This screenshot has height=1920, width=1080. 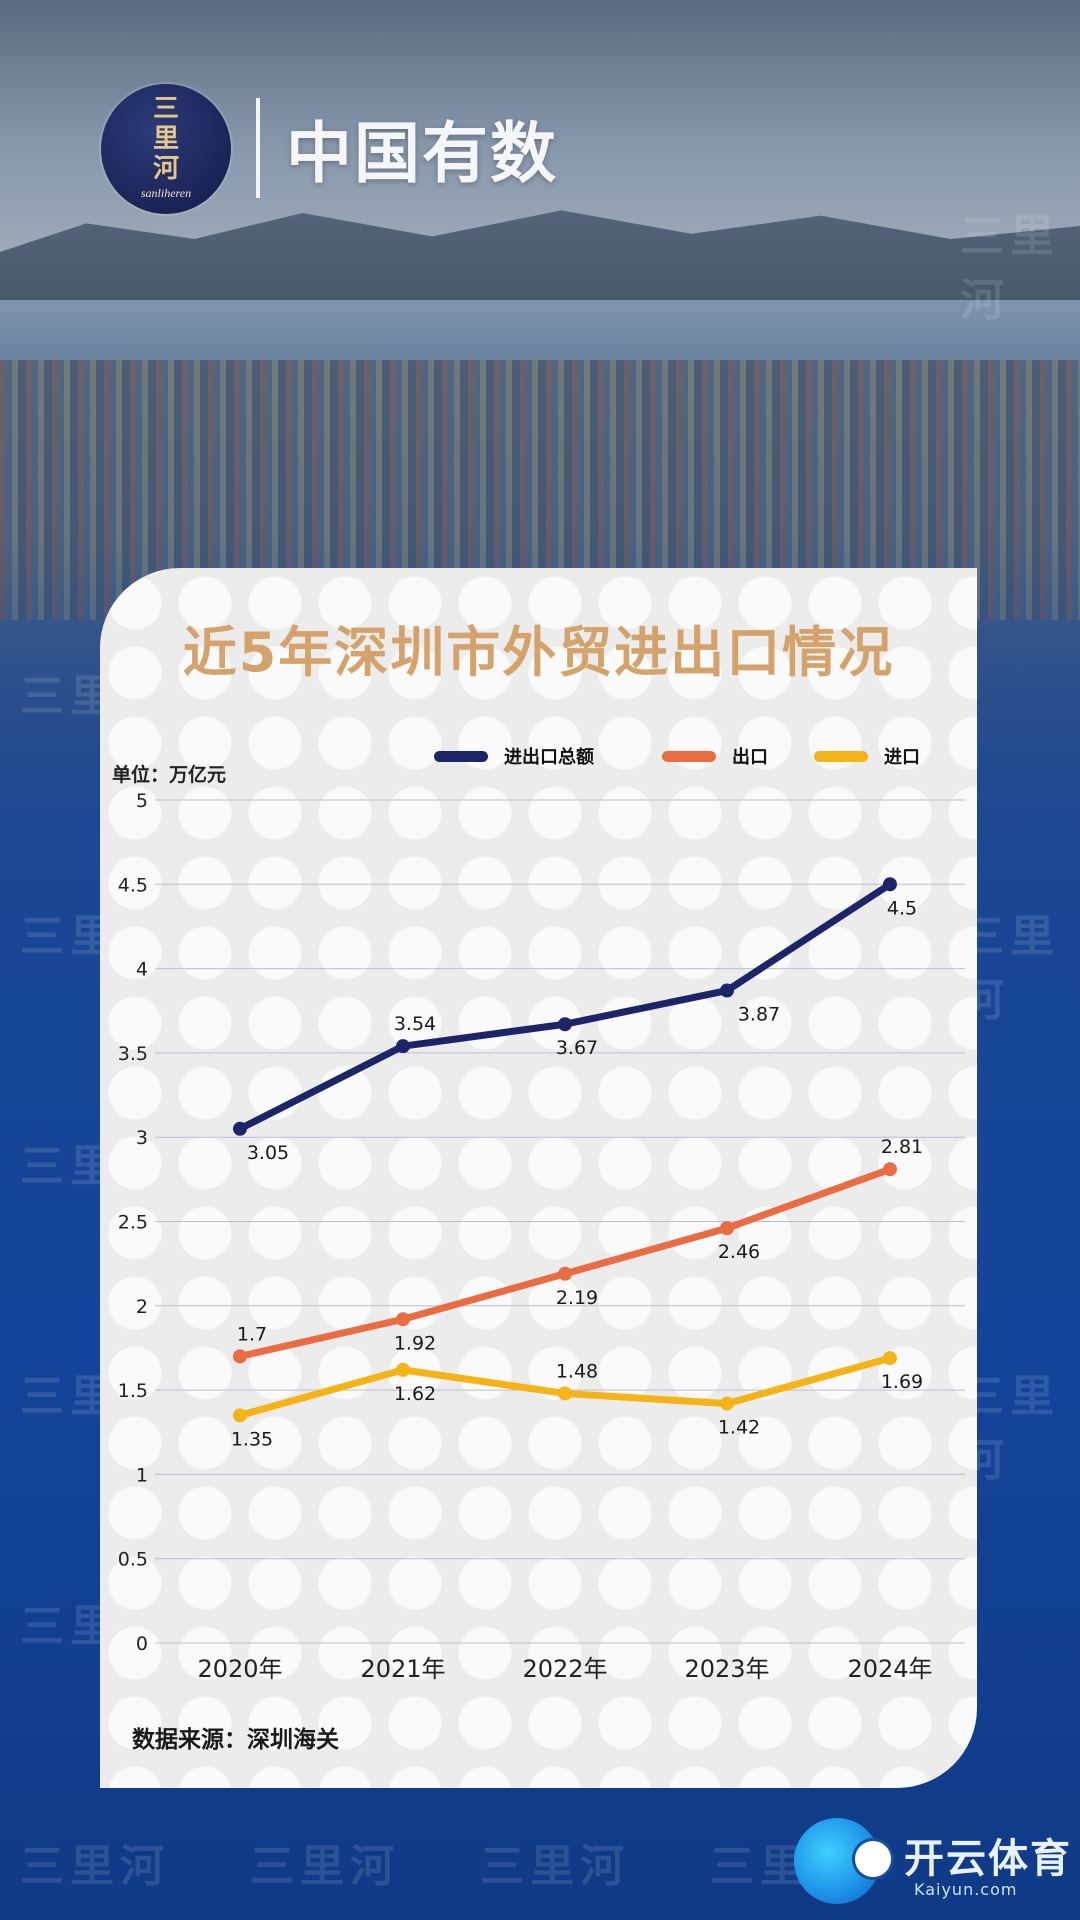 What do you see at coordinates (142, 801) in the screenshot?
I see `y-tick-label: 5` at bounding box center [142, 801].